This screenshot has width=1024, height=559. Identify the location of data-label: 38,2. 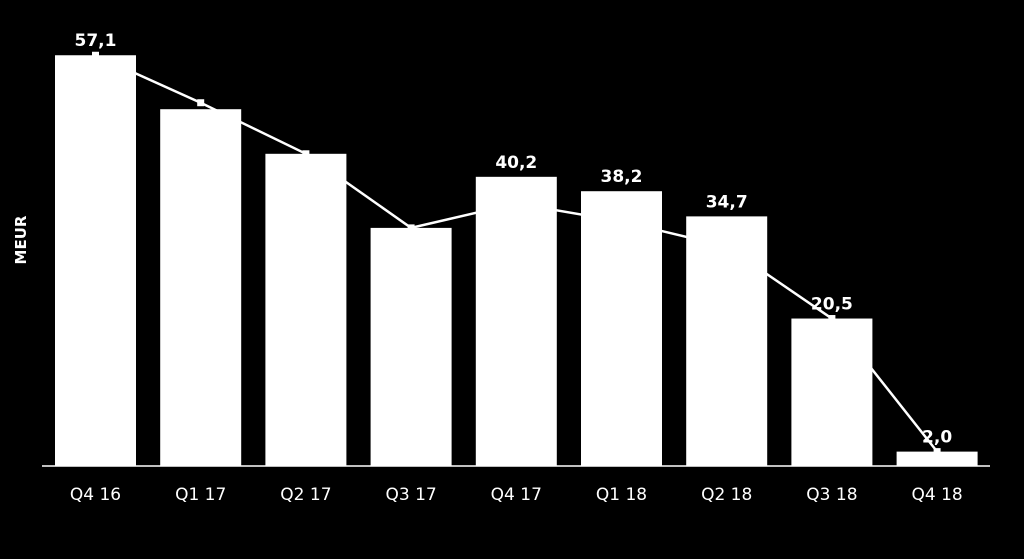
(622, 177).